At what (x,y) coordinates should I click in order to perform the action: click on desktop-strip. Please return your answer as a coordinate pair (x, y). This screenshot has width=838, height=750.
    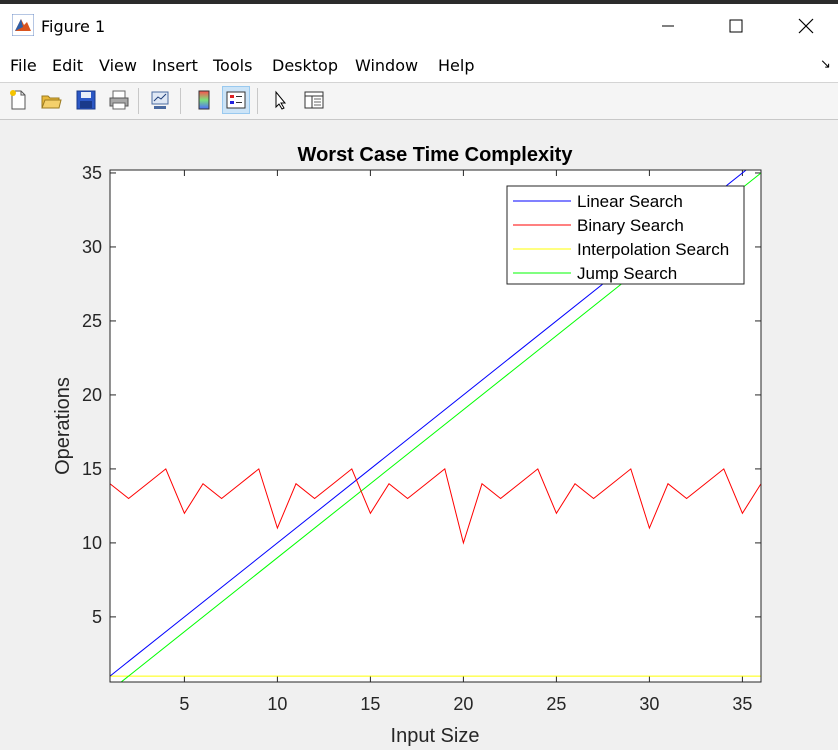
    Looking at the image, I should click on (419, 2).